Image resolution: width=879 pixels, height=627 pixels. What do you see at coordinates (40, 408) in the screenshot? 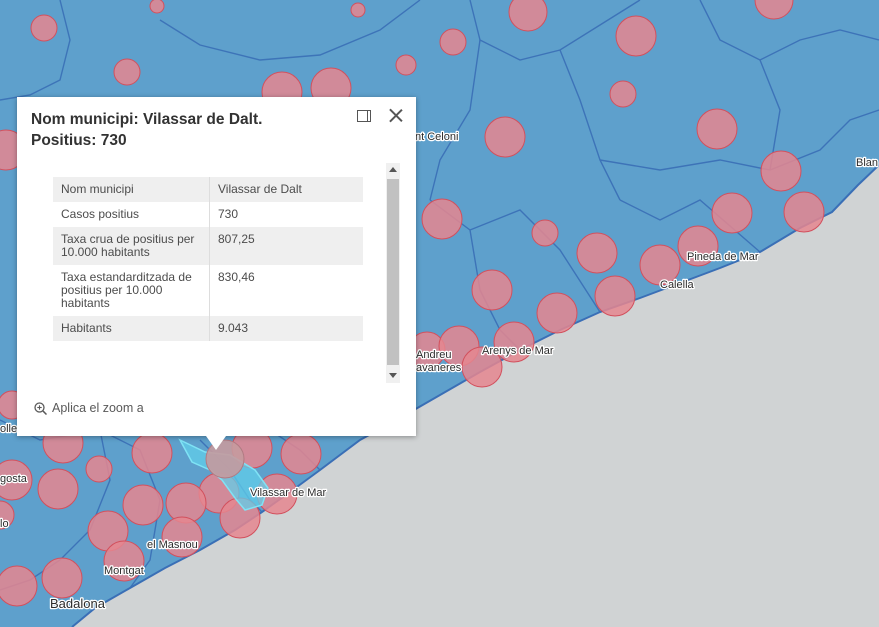
I see `zoom-in-icon` at bounding box center [40, 408].